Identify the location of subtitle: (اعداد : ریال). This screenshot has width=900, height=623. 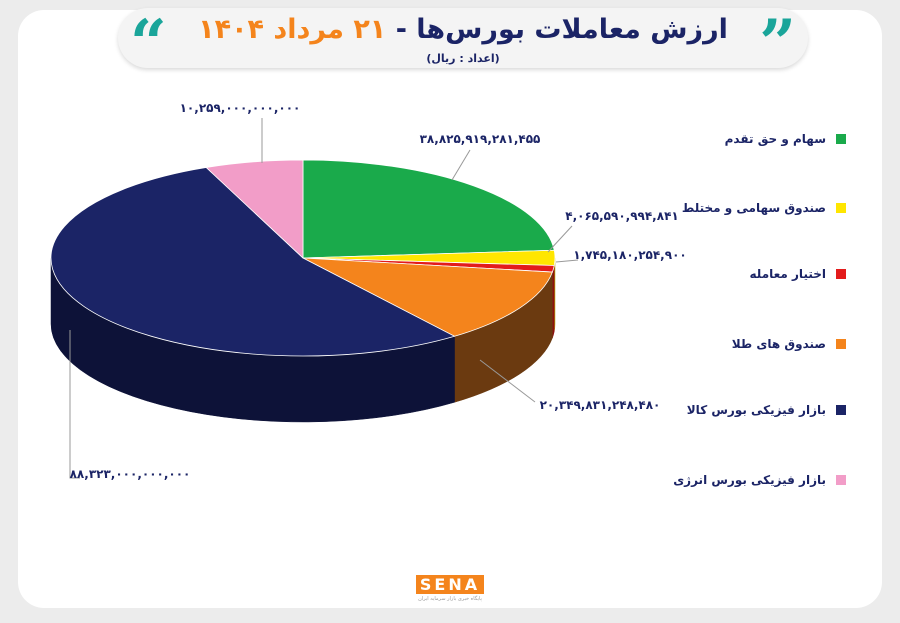
(463, 58).